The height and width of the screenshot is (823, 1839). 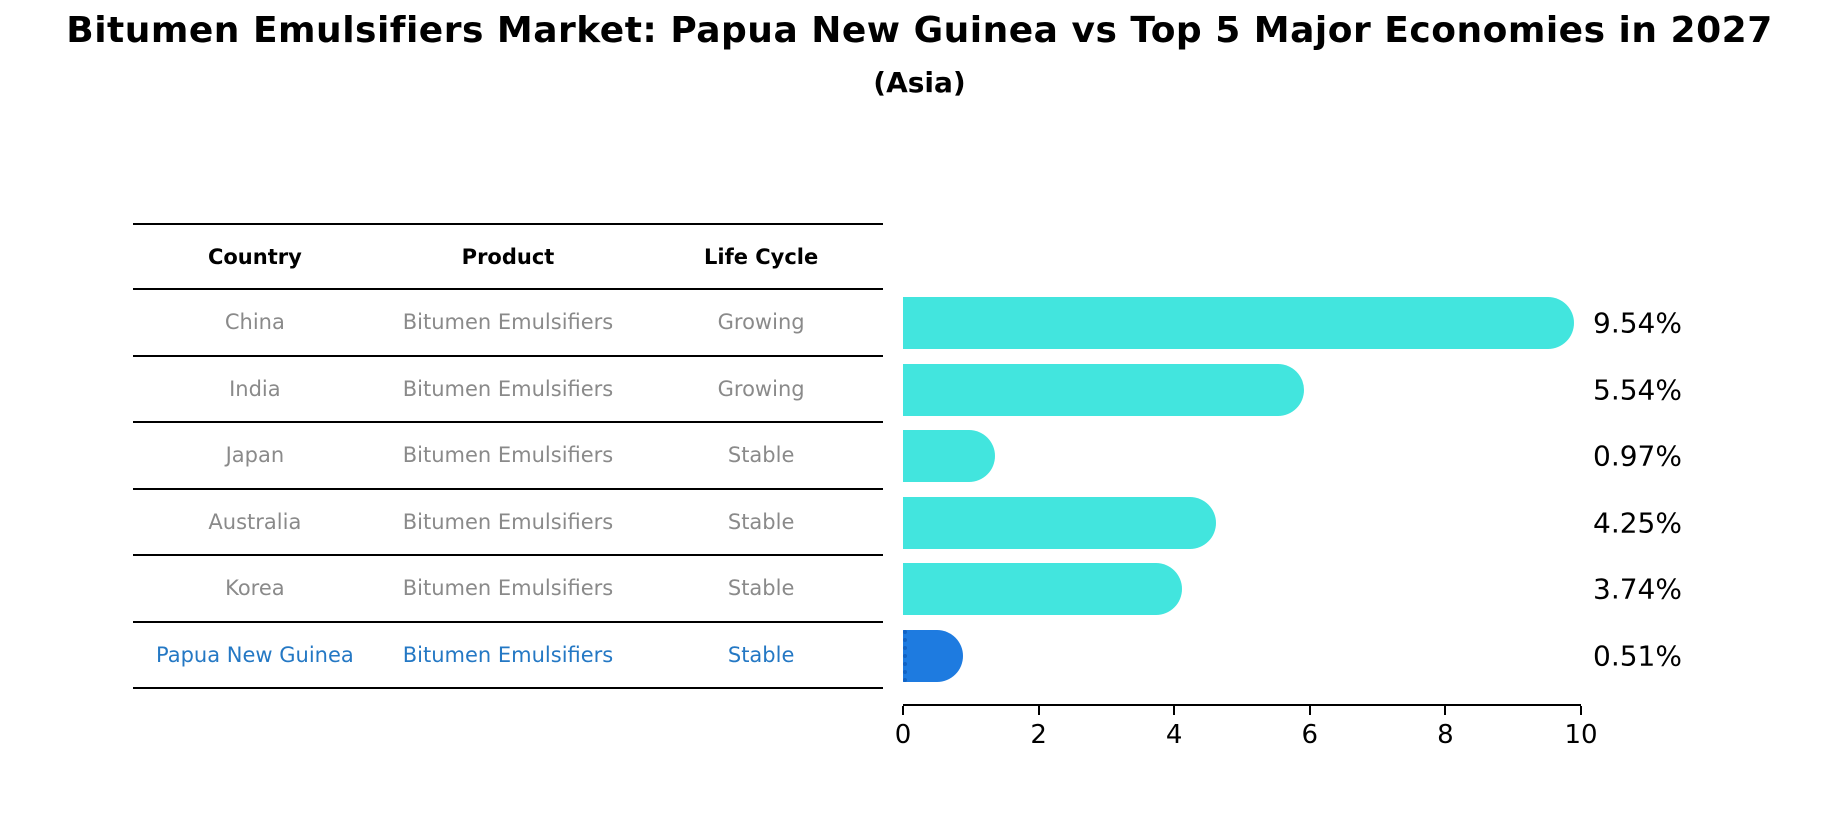 What do you see at coordinates (1637, 390) in the screenshot?
I see `bar-value-label: 5.54%` at bounding box center [1637, 390].